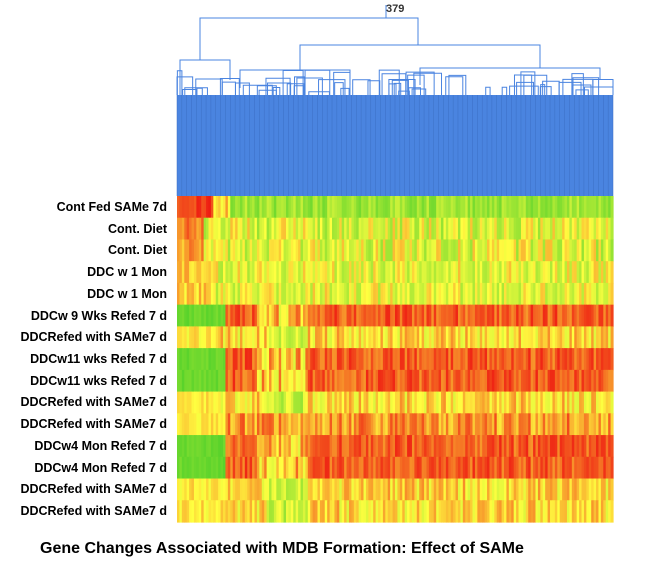 This screenshot has width=667, height=566. Describe the element at coordinates (100, 445) in the screenshot. I see `heatmap-row-label: DDCw4 Mon Refed 7 d` at that location.